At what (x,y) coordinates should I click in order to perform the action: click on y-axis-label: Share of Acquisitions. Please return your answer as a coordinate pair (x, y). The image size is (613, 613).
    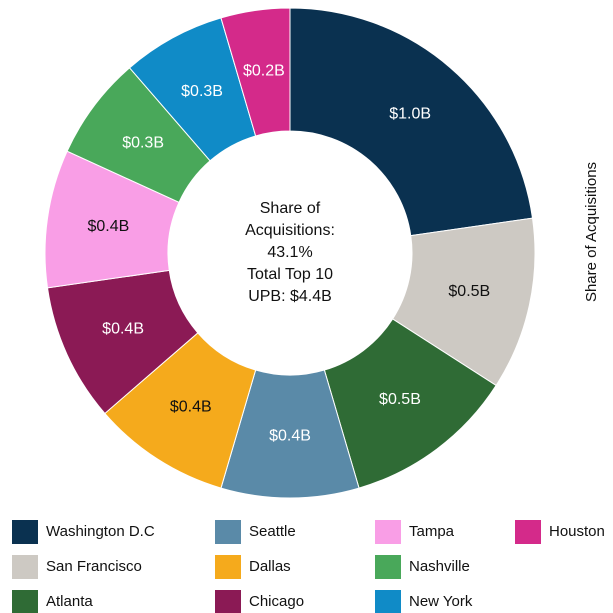
    Looking at the image, I should click on (591, 232).